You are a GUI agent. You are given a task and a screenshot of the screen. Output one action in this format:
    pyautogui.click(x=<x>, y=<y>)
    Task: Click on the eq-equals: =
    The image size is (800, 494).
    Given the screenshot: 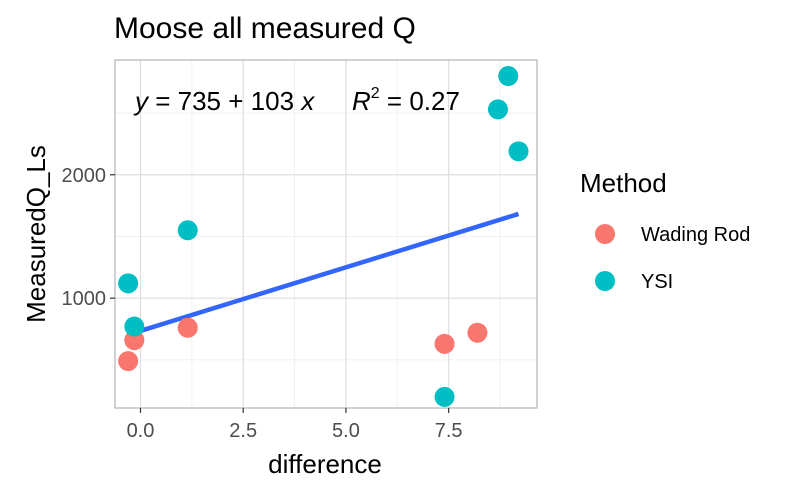 What is the action you would take?
    pyautogui.click(x=163, y=101)
    